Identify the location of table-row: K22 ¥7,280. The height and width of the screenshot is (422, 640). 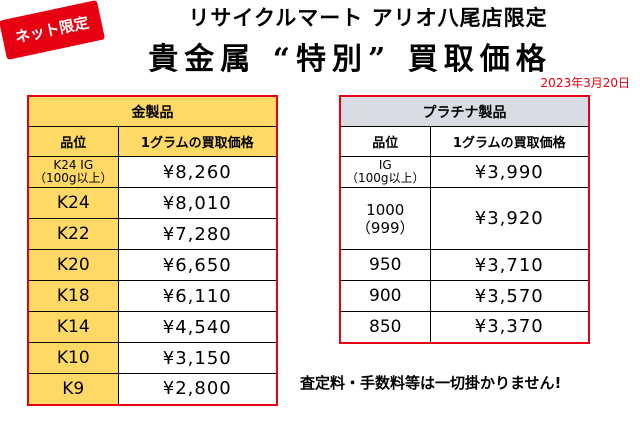
(152, 234).